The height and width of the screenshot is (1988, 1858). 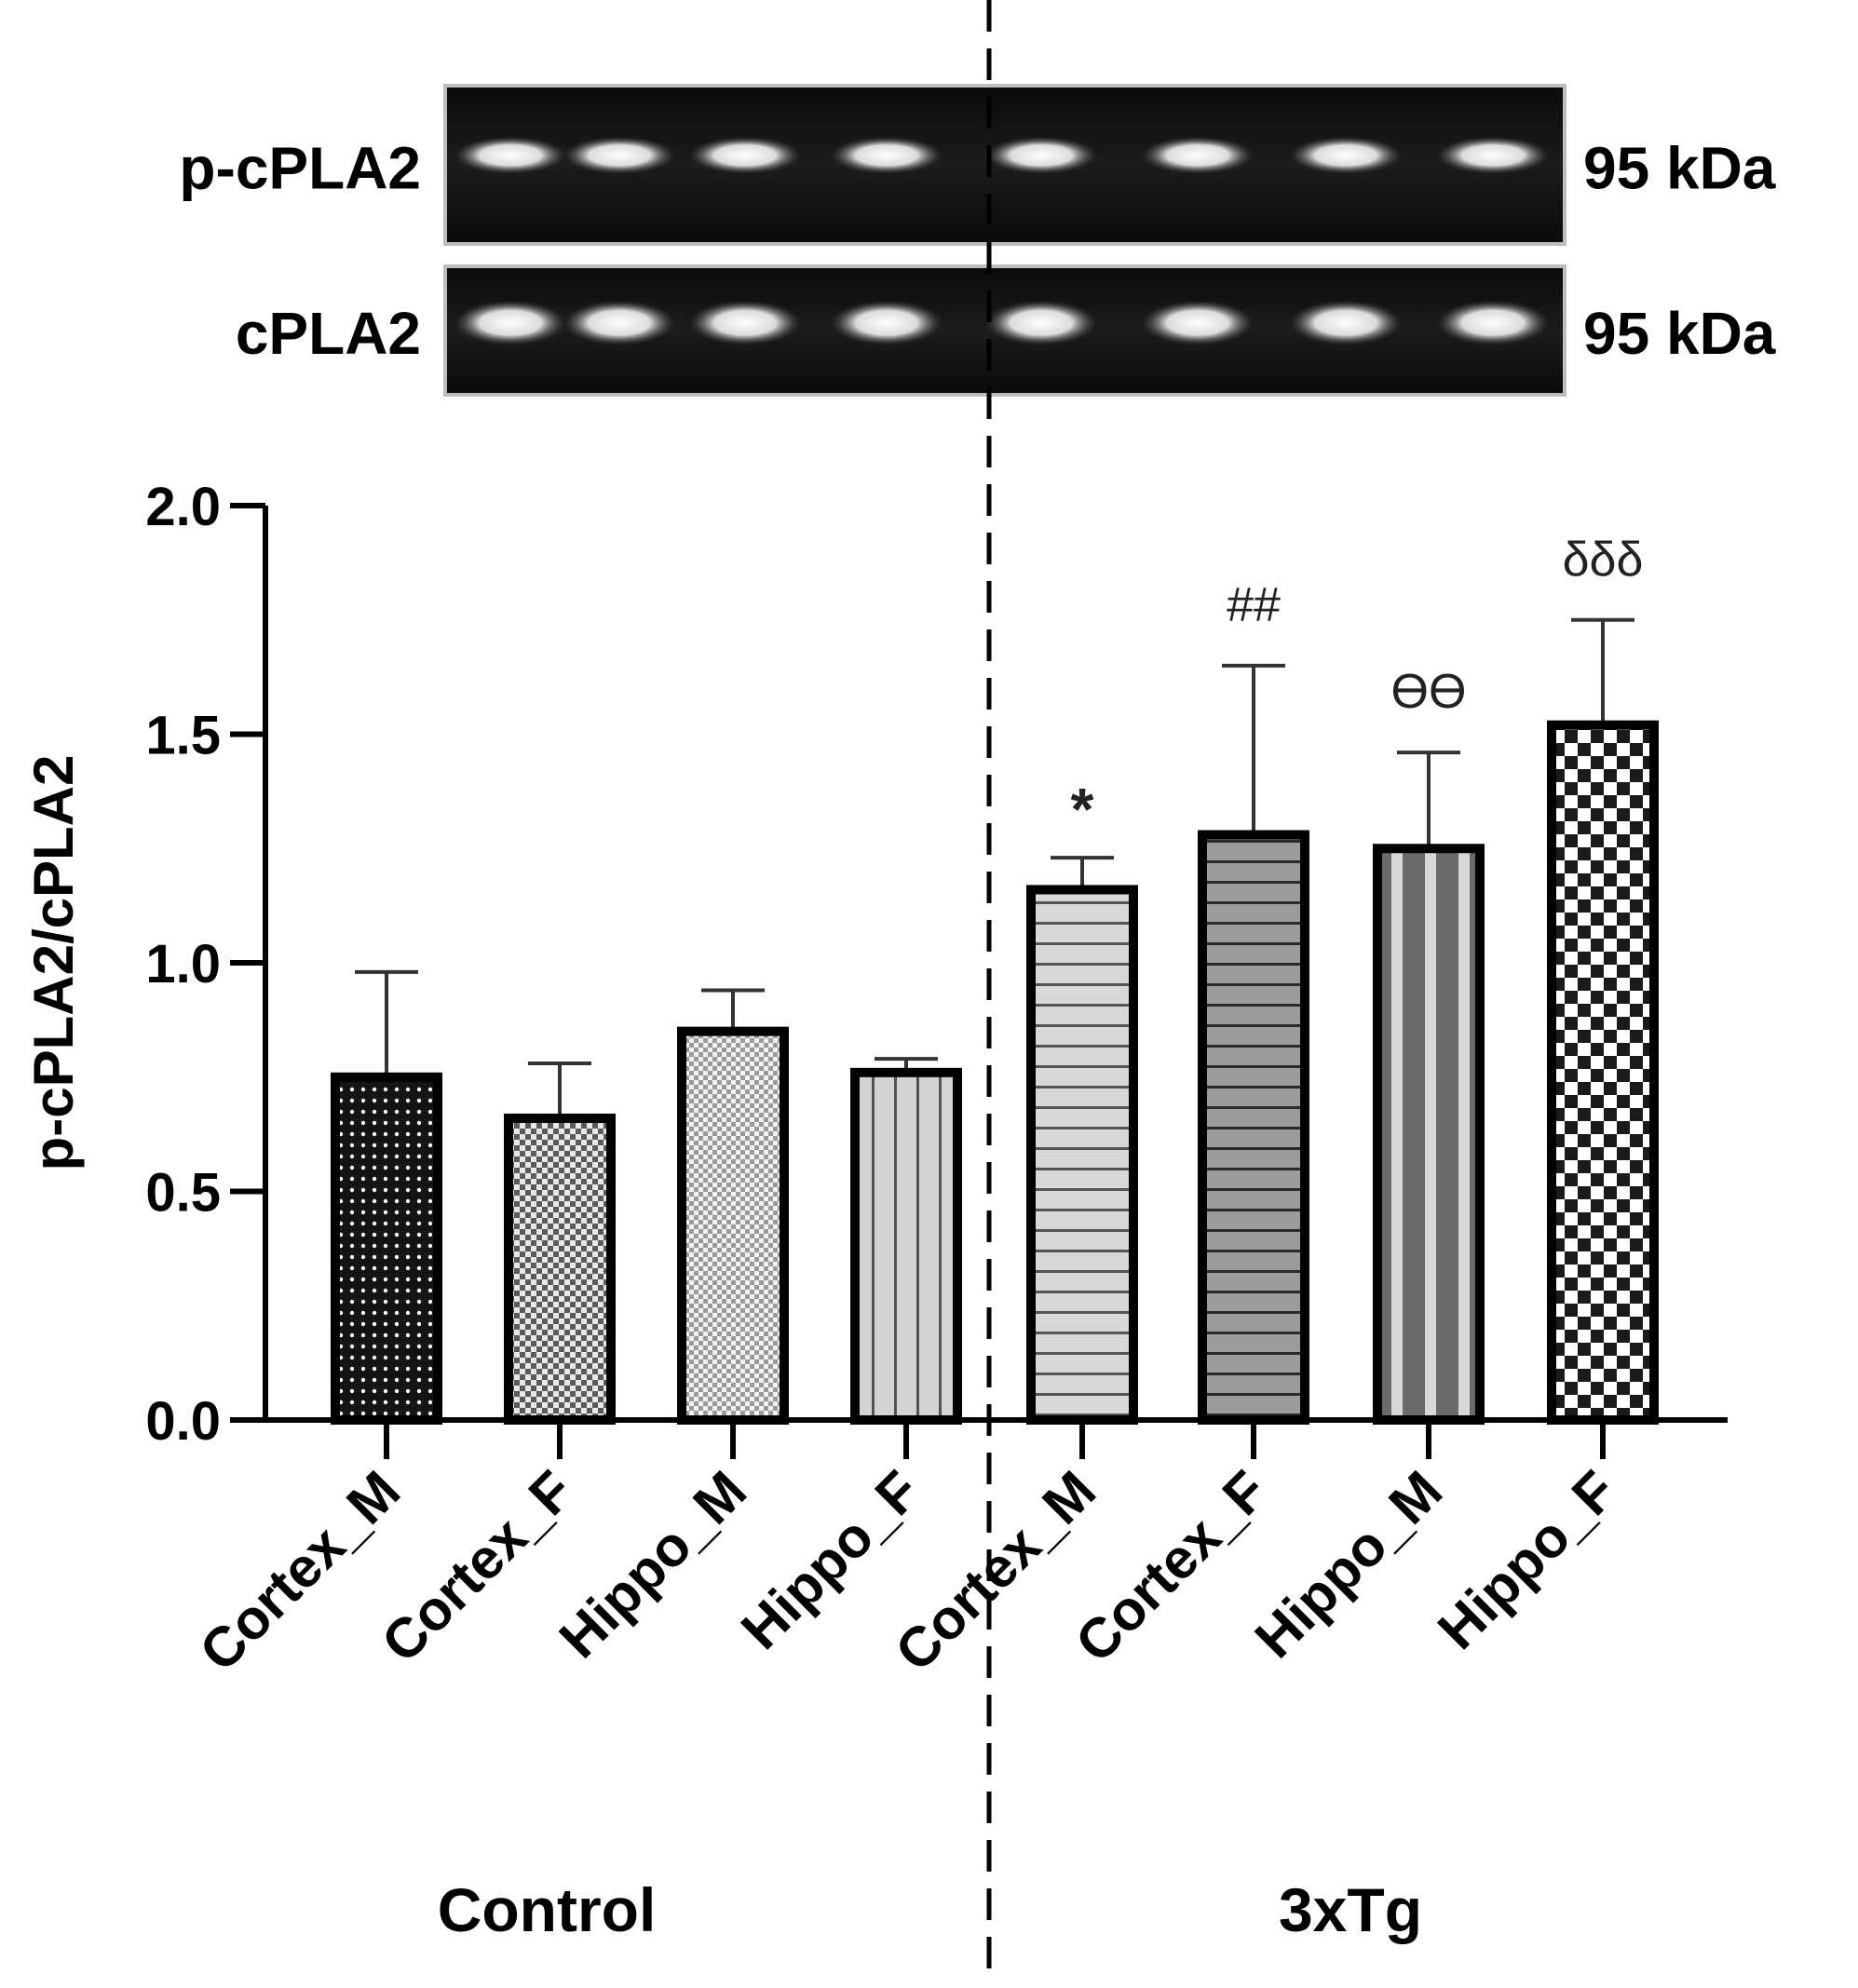 What do you see at coordinates (1429, 692) in the screenshot?
I see `significance-marker: ϴϴ` at bounding box center [1429, 692].